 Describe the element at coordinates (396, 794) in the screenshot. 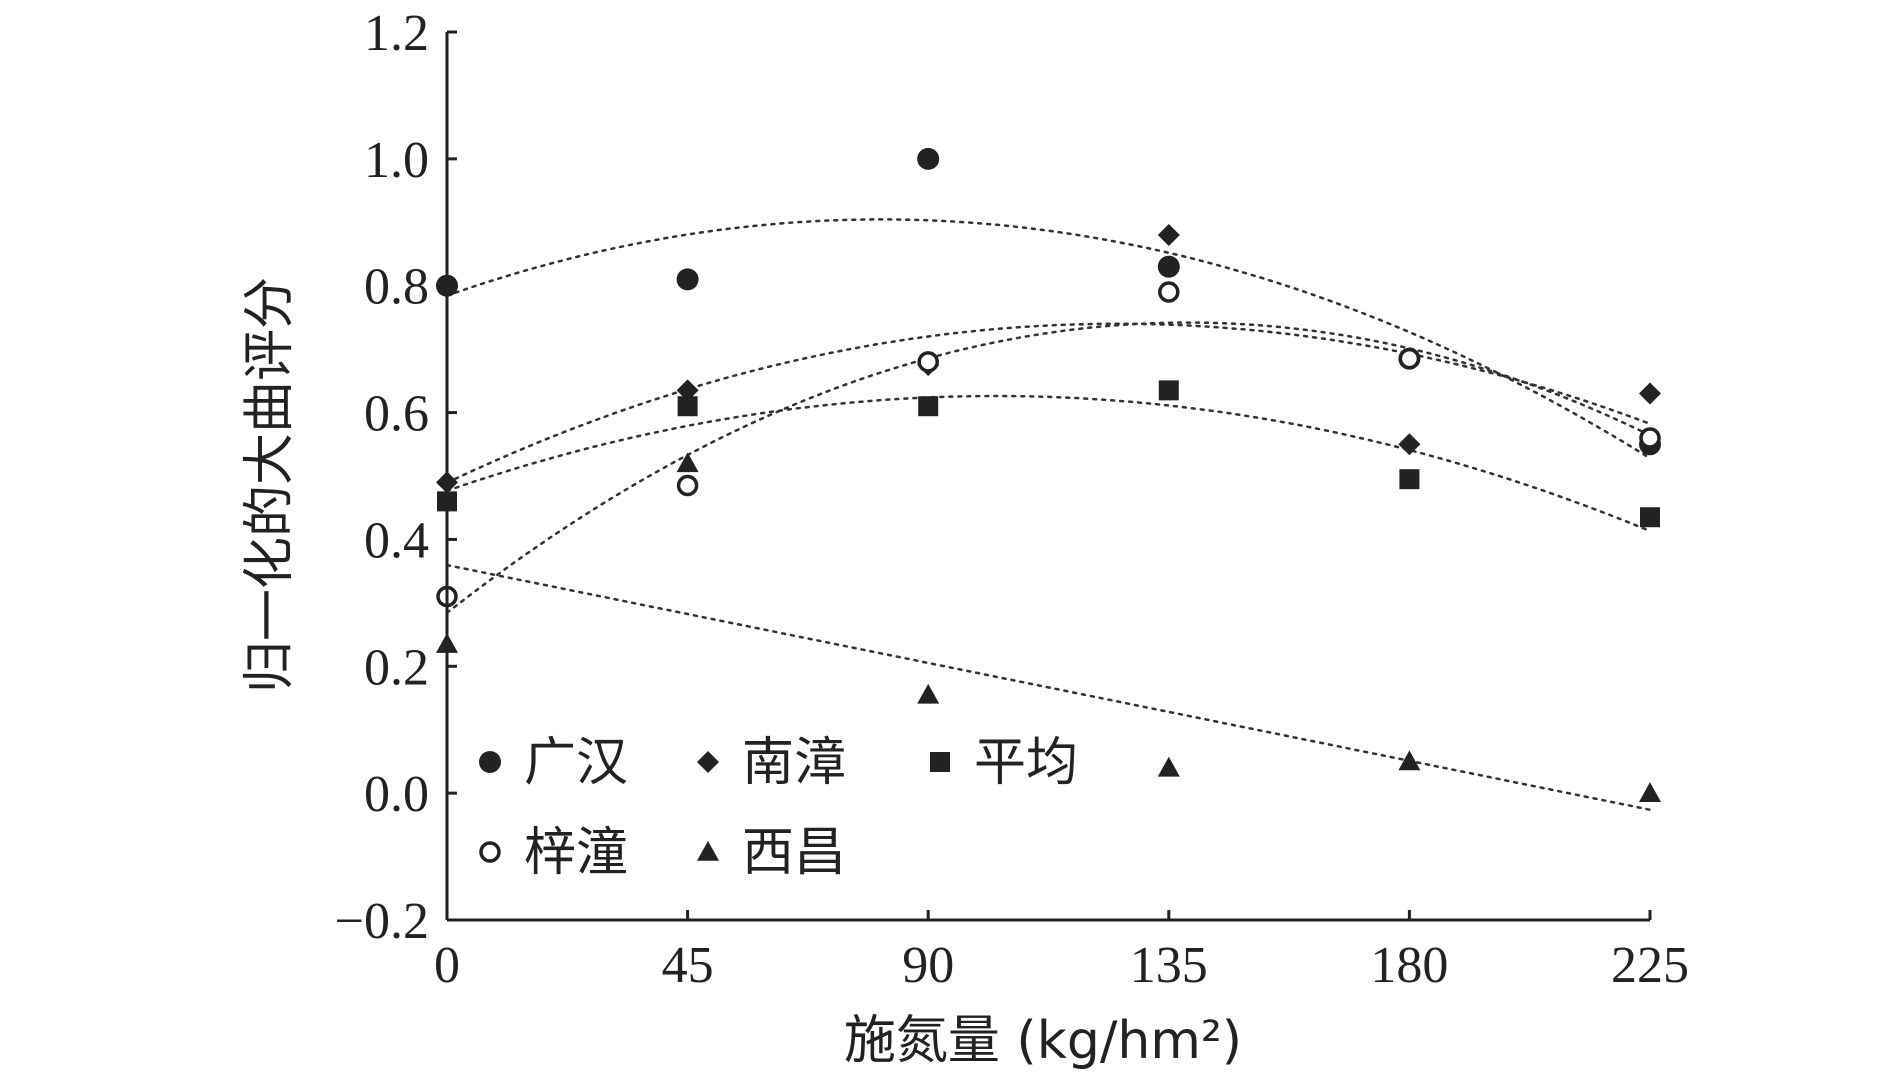

I see `y-tick-label: 0.0` at that location.